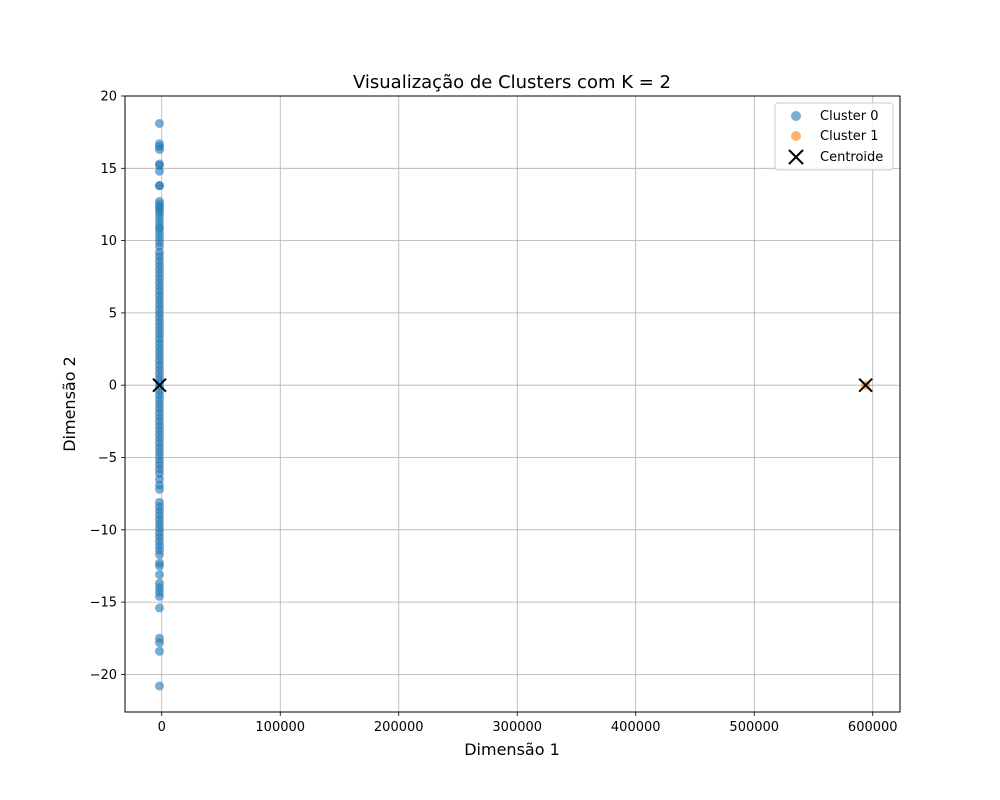  I want to click on x-tick-label: 0, so click(162, 727).